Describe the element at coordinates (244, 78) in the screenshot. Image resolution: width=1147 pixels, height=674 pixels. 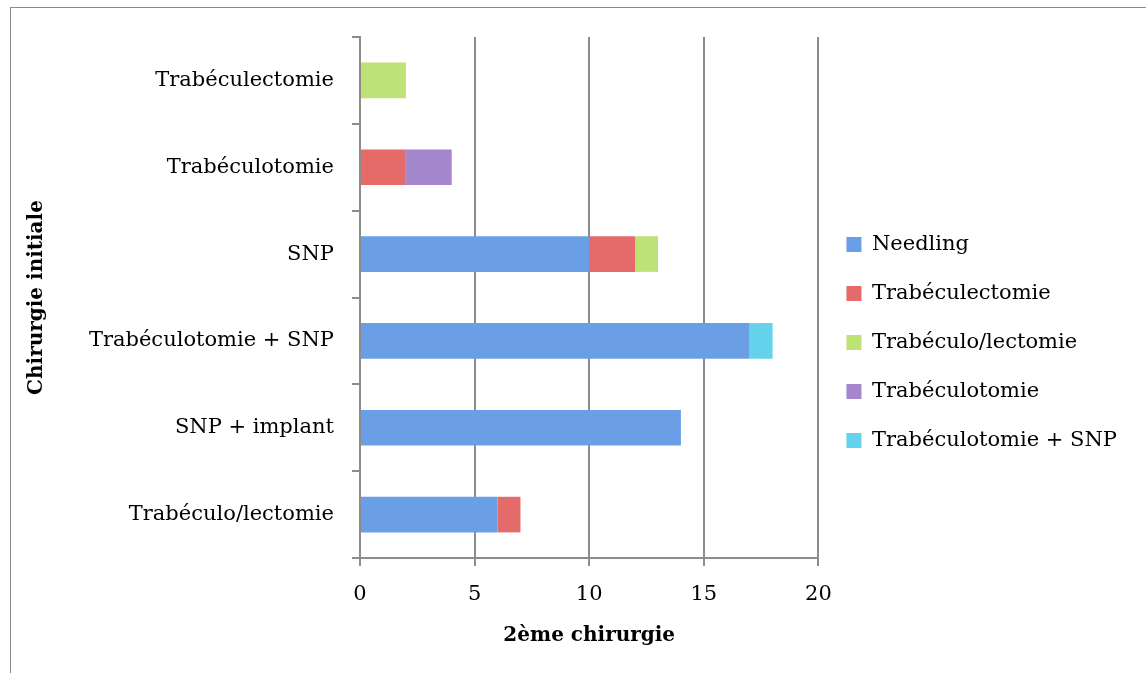
I see `y-tick-label: Trabéculectomie` at that location.